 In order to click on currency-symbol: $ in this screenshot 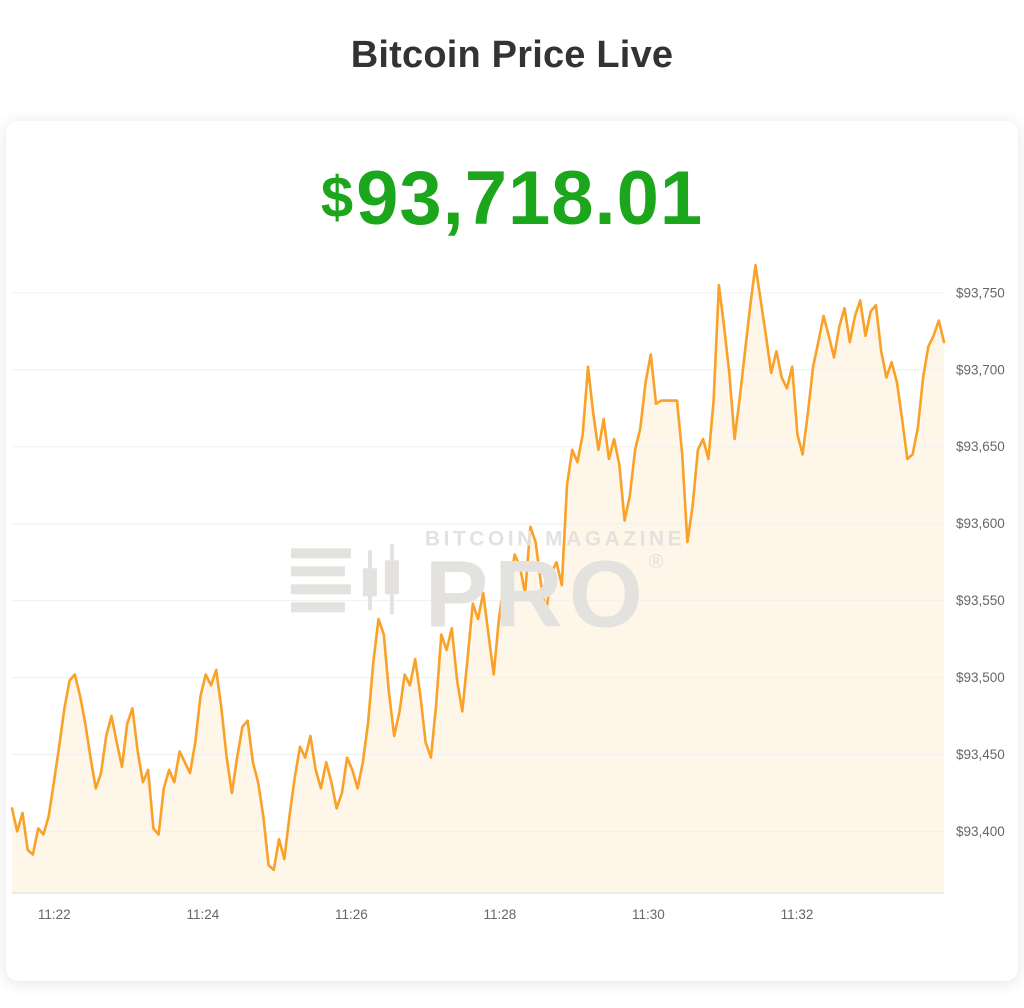, I will do `click(337, 197)`.